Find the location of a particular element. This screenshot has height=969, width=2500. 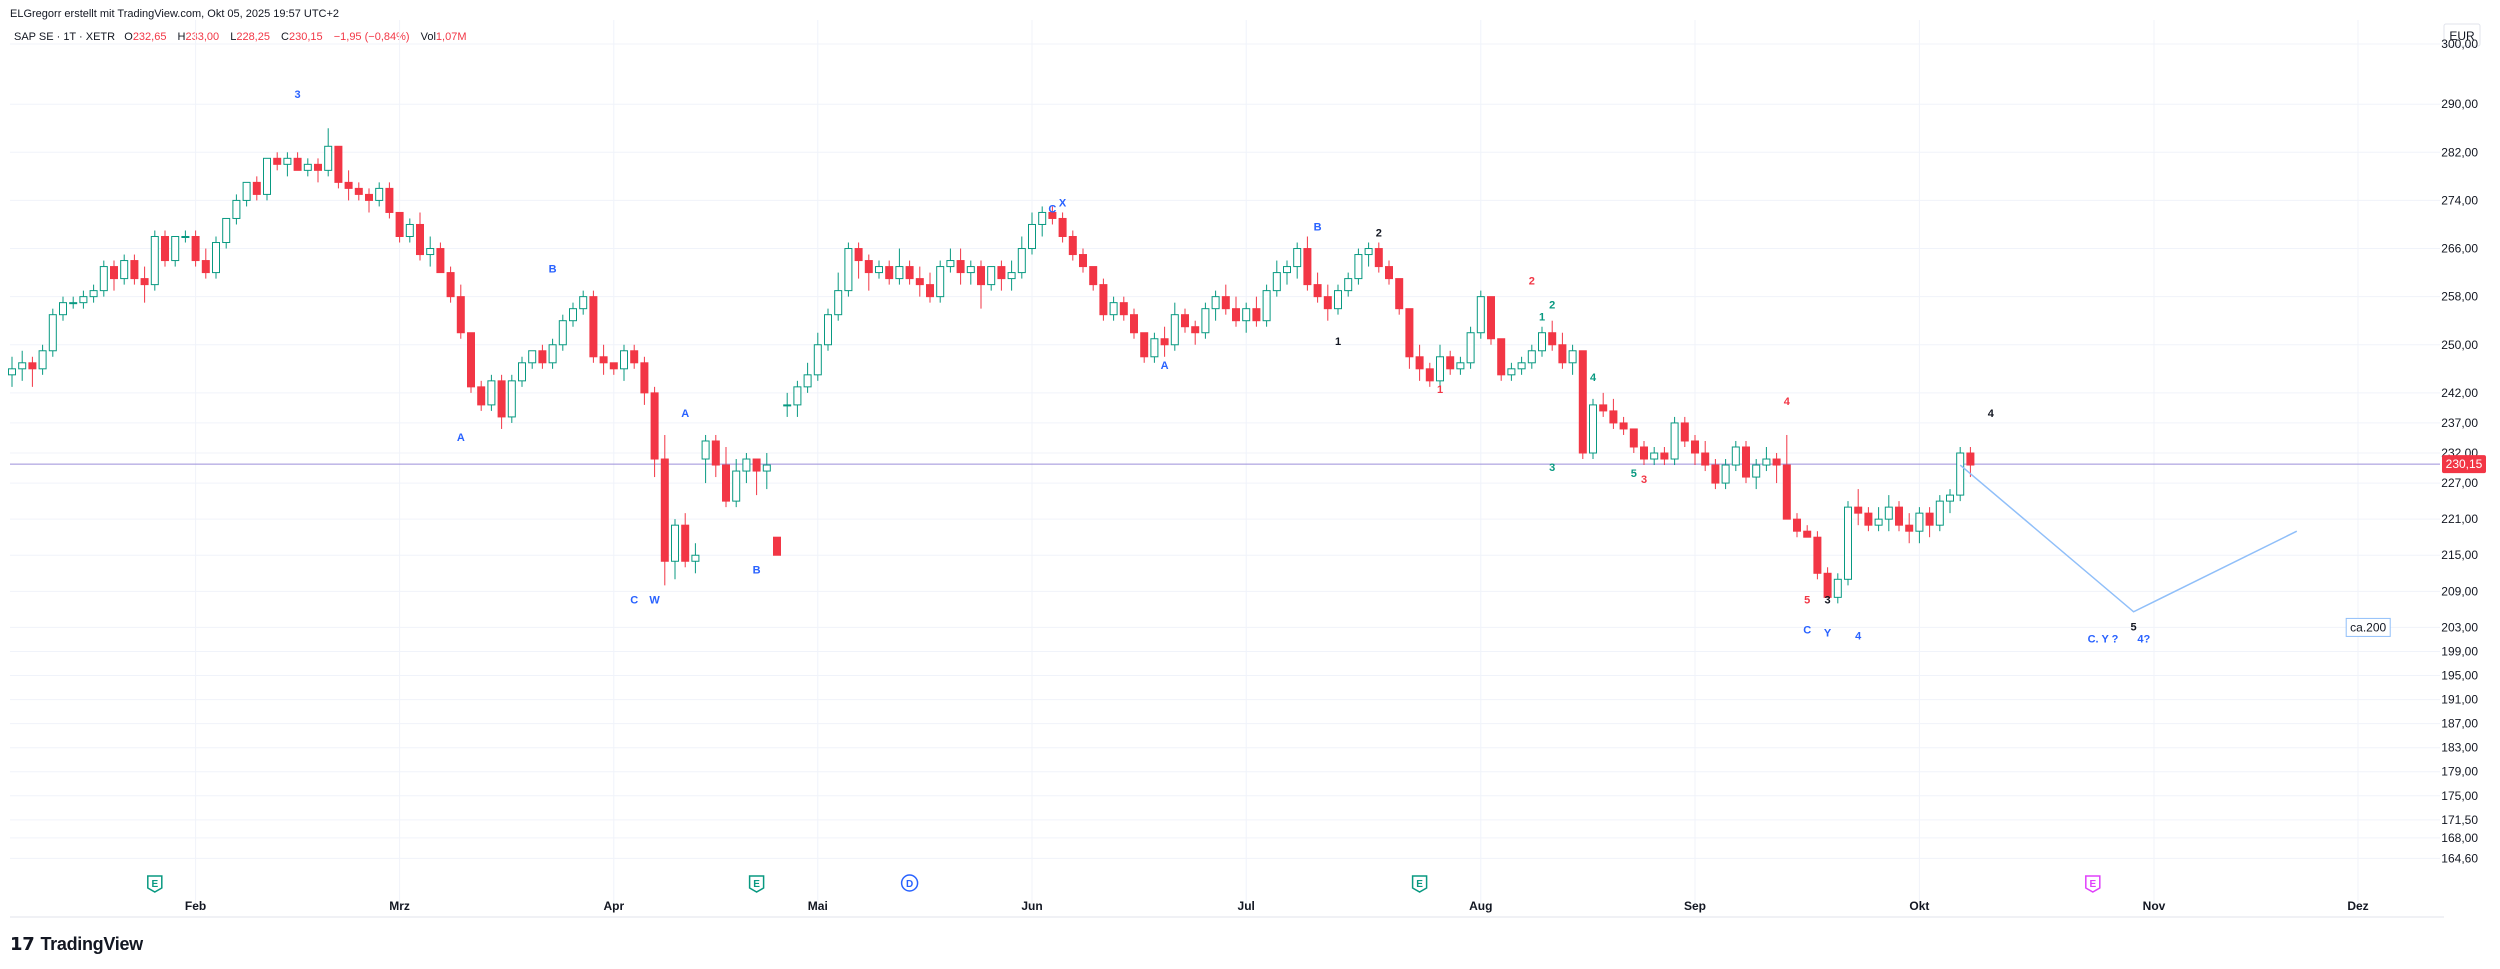

wave-label: 5 is located at coordinates (1807, 600).